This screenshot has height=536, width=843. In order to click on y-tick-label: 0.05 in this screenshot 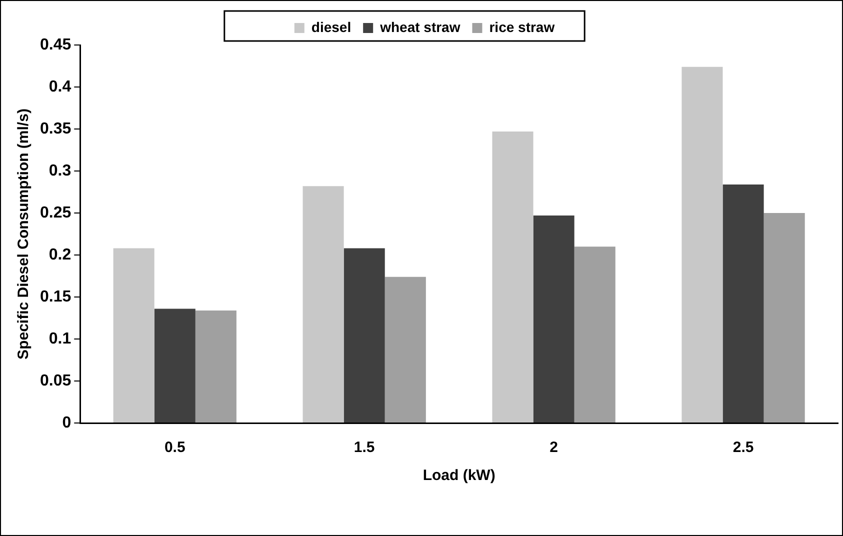, I will do `click(56, 381)`.